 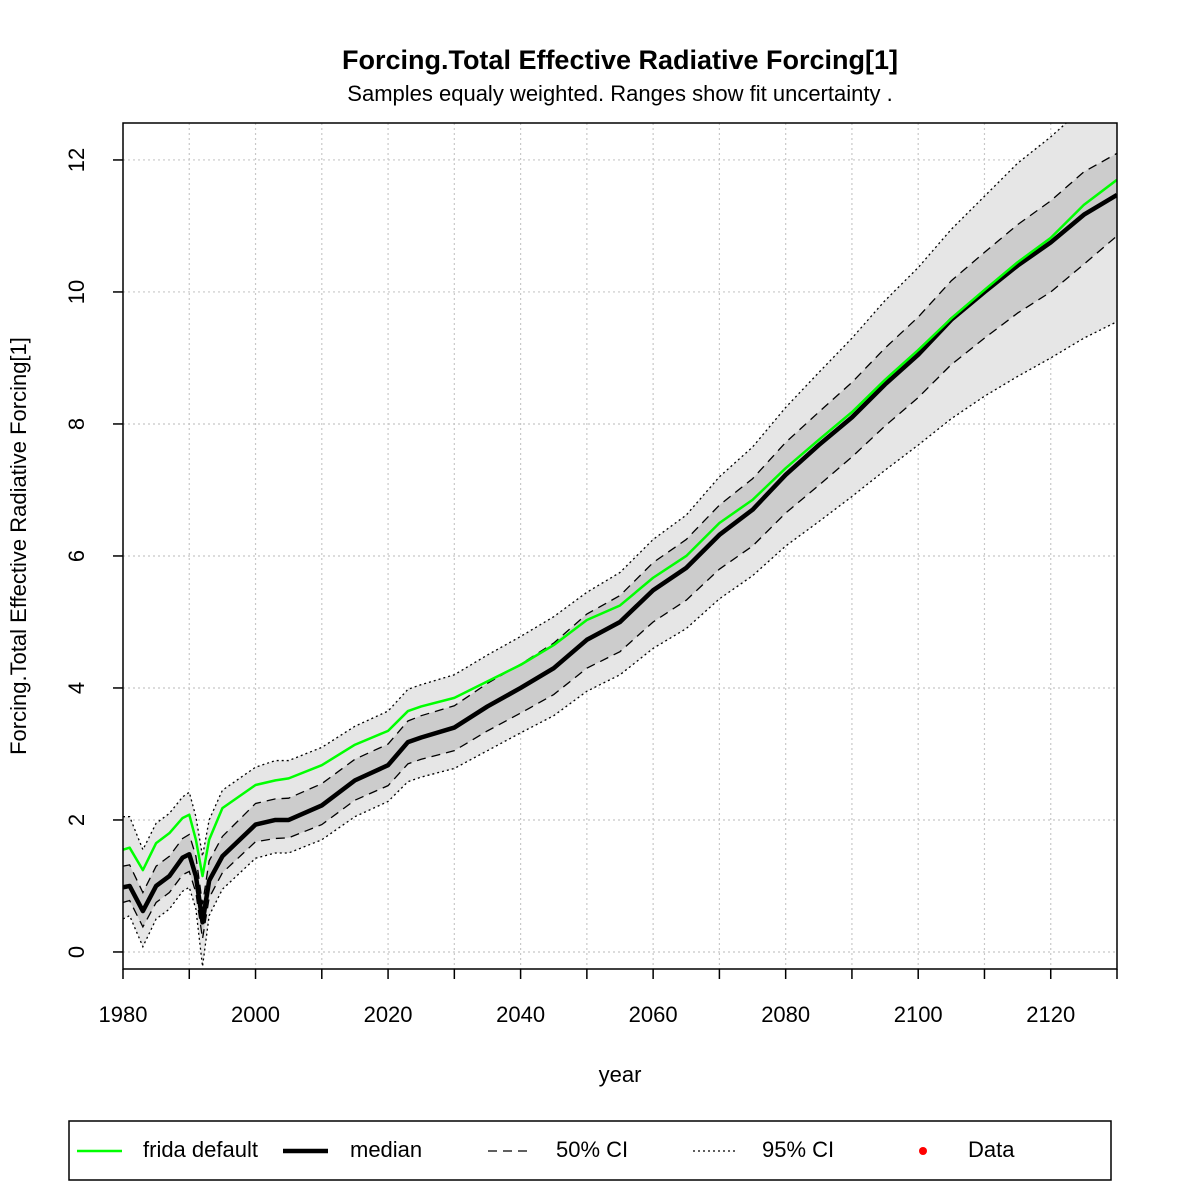 I want to click on legend-box, so click(x=590, y=1150).